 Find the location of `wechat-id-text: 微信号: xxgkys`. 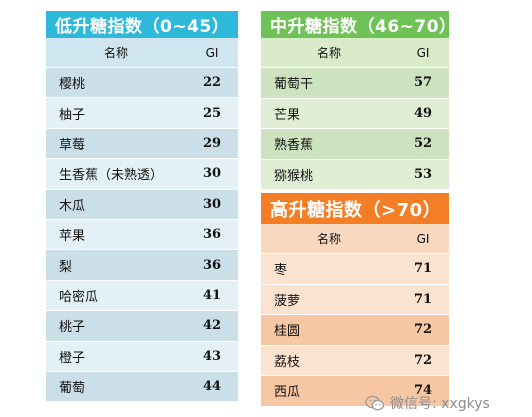

wechat-id-text: 微信号: xxgkys is located at coordinates (440, 404).